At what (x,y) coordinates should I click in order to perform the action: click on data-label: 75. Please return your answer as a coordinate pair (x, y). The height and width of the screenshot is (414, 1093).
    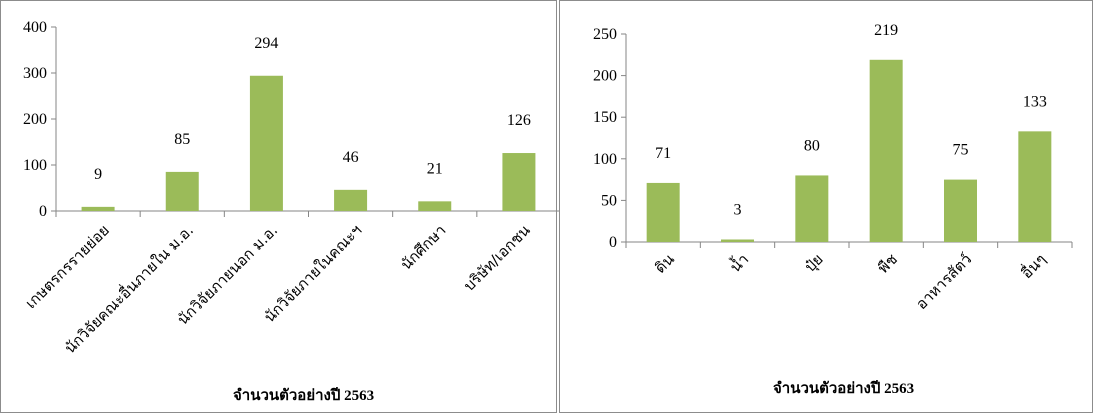
    Looking at the image, I should click on (961, 150).